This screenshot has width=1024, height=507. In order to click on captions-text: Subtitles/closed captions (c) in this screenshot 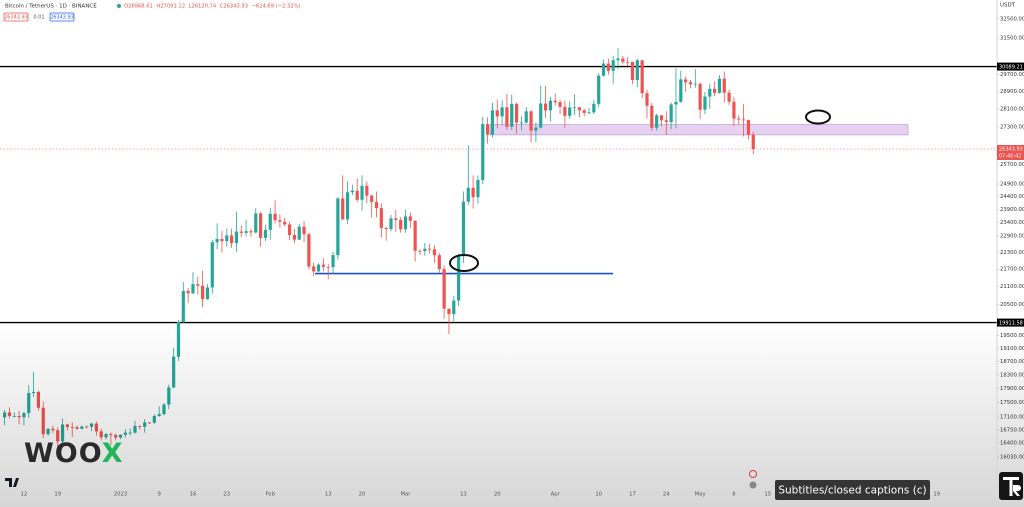, I will do `click(852, 491)`.